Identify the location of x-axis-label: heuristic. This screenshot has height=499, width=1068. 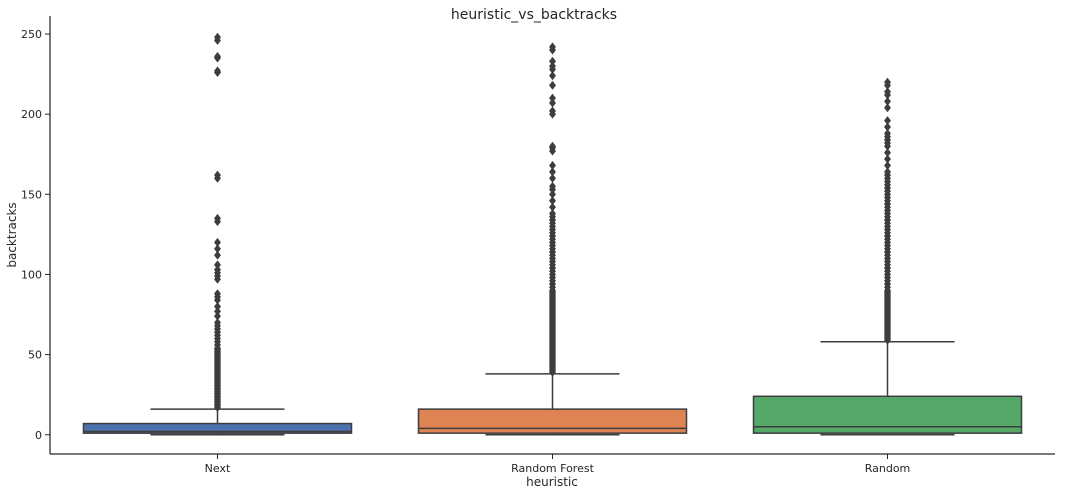
(552, 482).